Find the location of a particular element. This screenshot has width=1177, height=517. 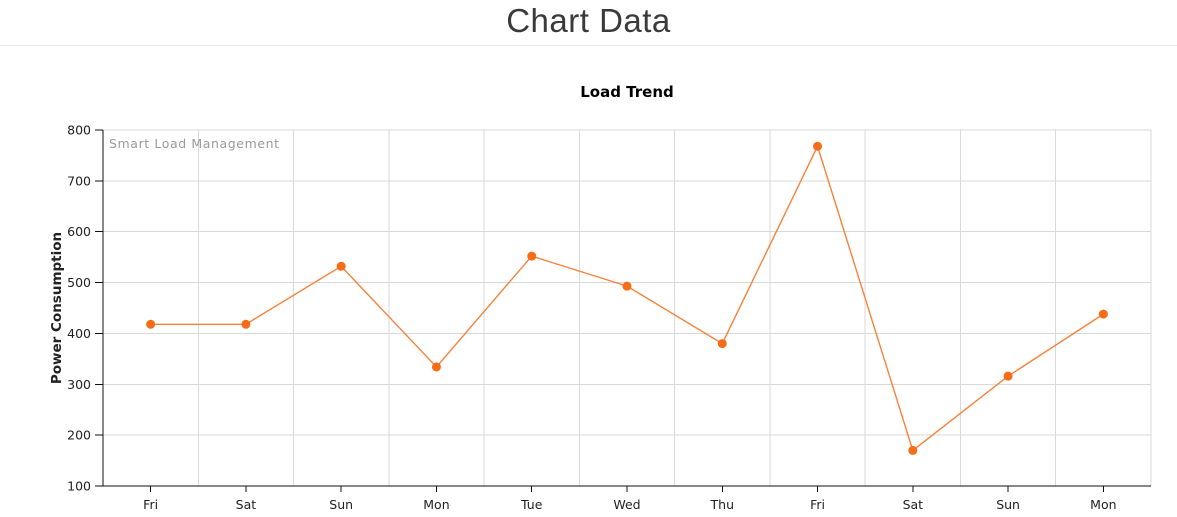

y-tick-label: 100 is located at coordinates (79, 486).